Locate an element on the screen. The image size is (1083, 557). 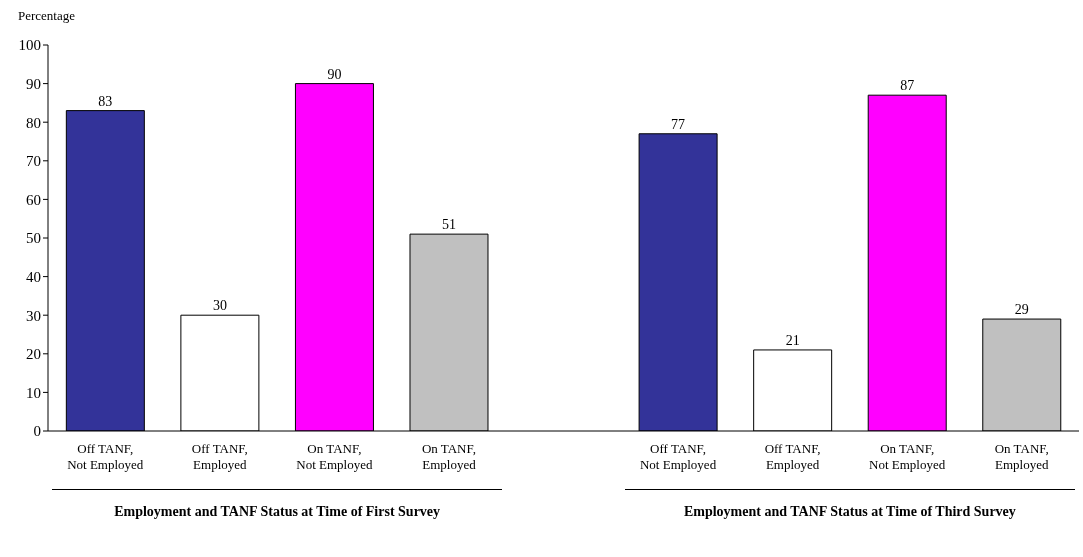
data-label: 77 is located at coordinates (678, 124).